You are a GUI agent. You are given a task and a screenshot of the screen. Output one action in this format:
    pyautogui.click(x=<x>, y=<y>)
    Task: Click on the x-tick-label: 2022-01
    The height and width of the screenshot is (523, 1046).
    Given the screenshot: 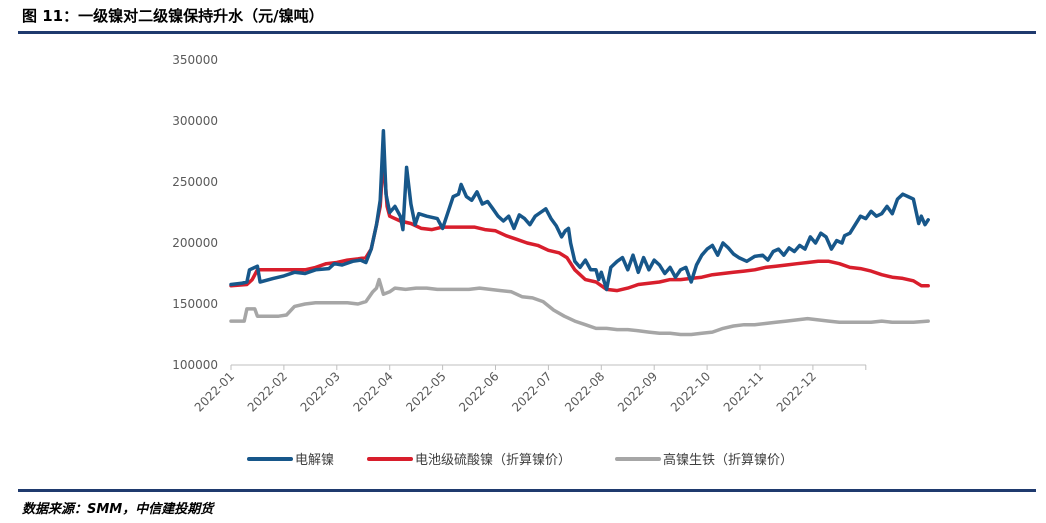 What is the action you would take?
    pyautogui.click(x=214, y=391)
    